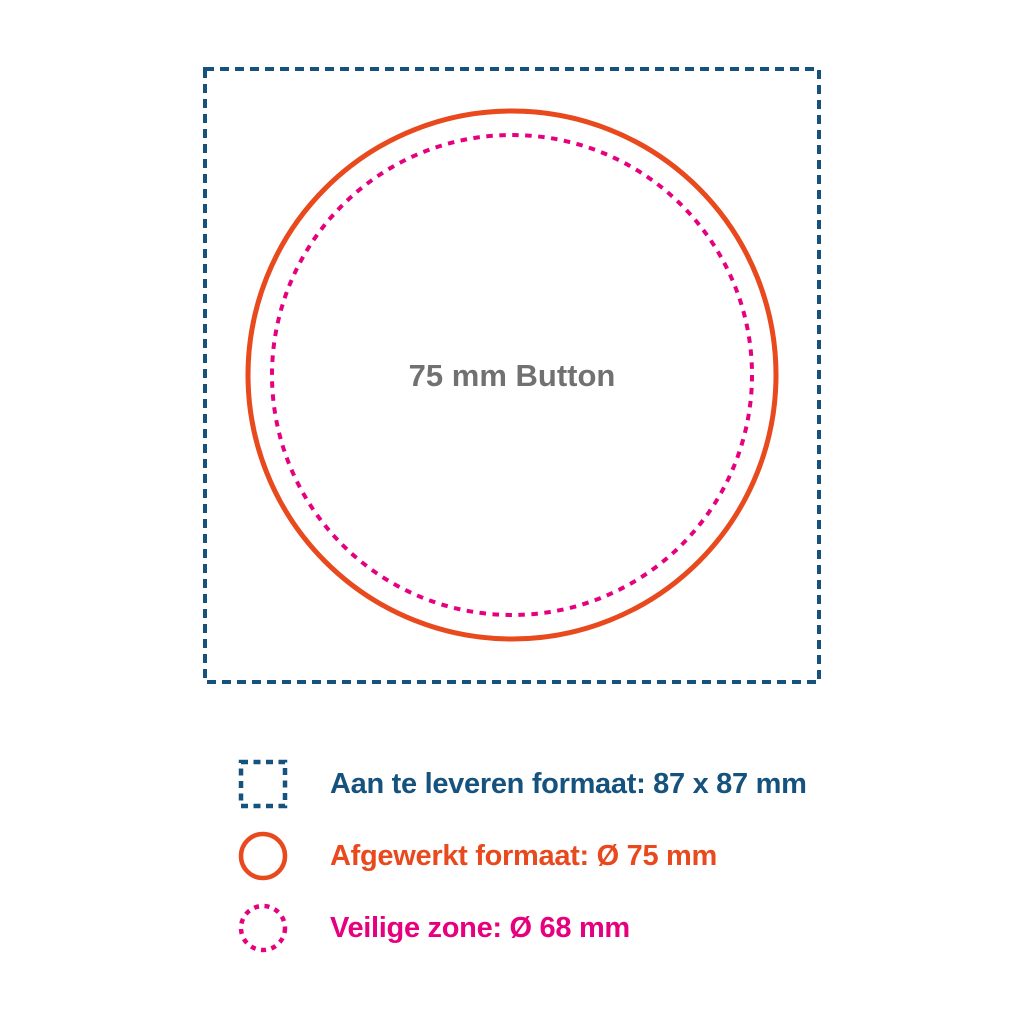 Image resolution: width=1024 pixels, height=1024 pixels. Describe the element at coordinates (263, 928) in the screenshot. I see `dotted-circle-icon` at that location.